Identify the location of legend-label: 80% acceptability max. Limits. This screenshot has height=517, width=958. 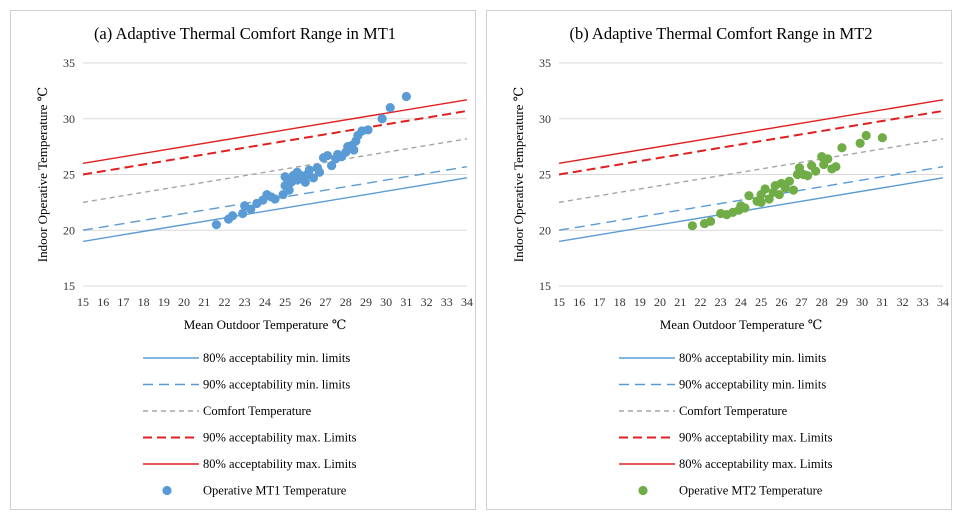
(280, 464).